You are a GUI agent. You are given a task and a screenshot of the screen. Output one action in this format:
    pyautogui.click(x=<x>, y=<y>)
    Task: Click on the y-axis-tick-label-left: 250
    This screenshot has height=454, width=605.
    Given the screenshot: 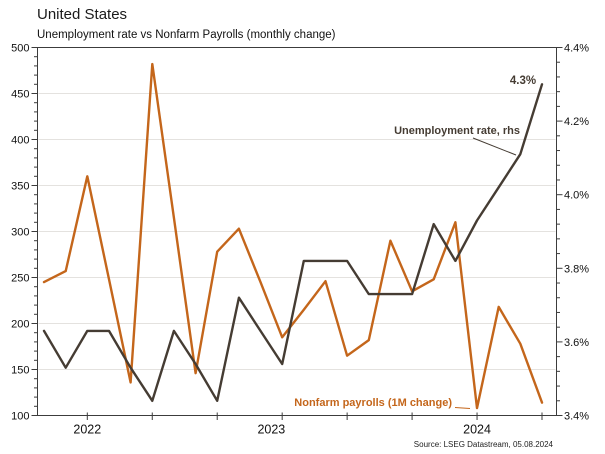 What is the action you would take?
    pyautogui.click(x=20, y=279)
    